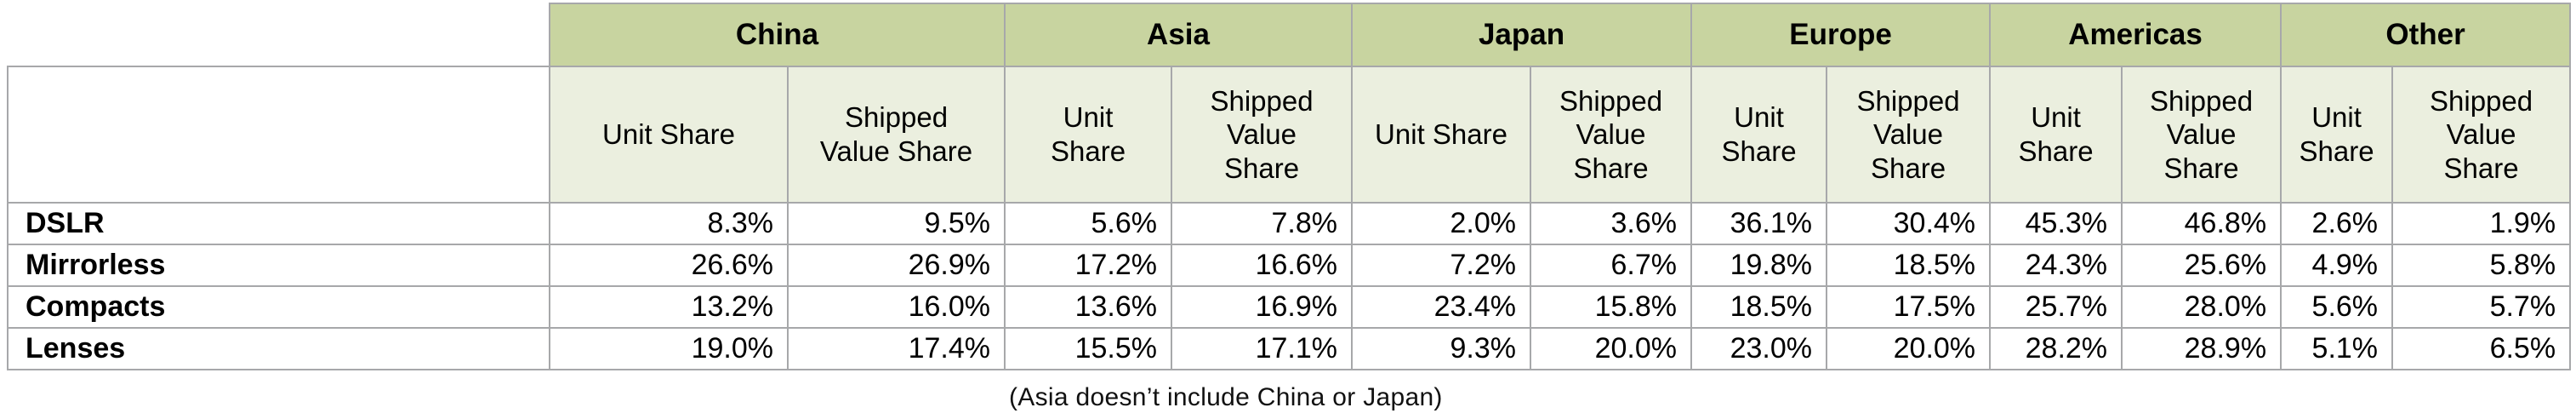  What do you see at coordinates (278, 265) in the screenshot?
I see `row-label-mirrorless: Mirrorless` at bounding box center [278, 265].